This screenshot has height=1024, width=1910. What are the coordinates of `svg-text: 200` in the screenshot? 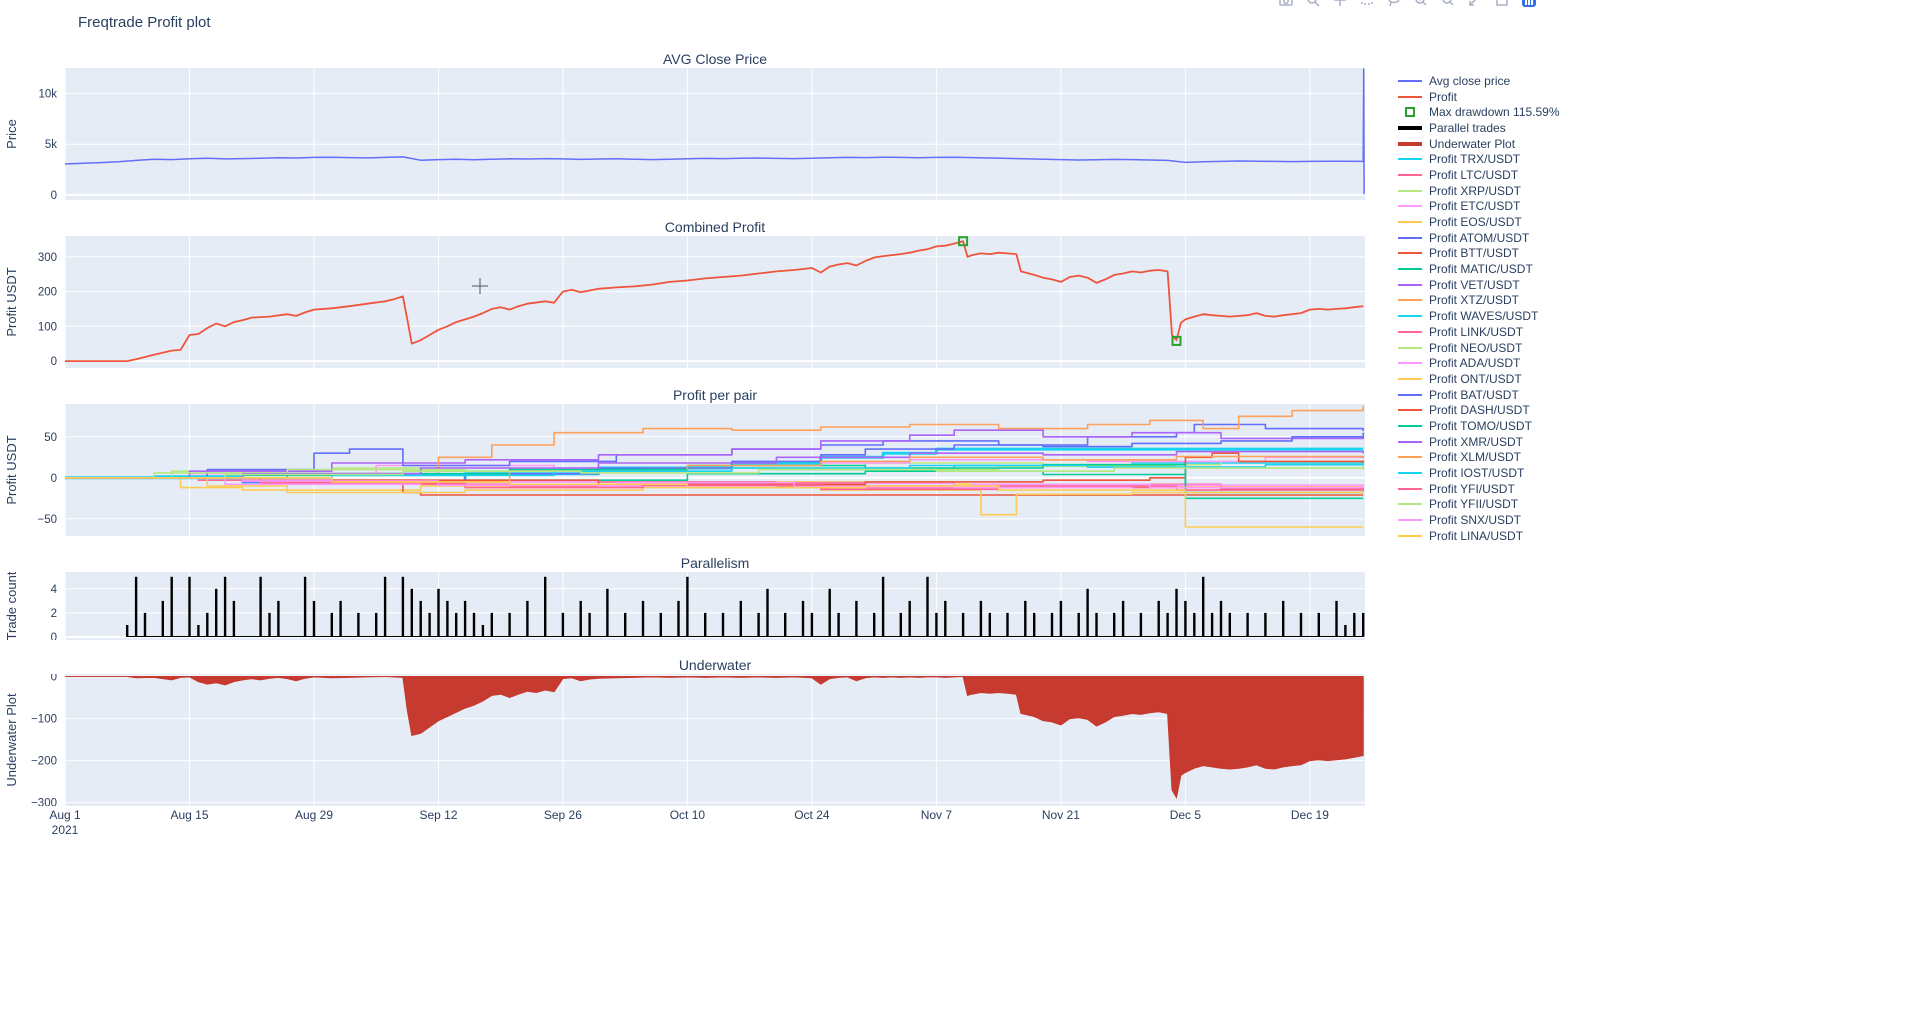 It's located at (47, 293).